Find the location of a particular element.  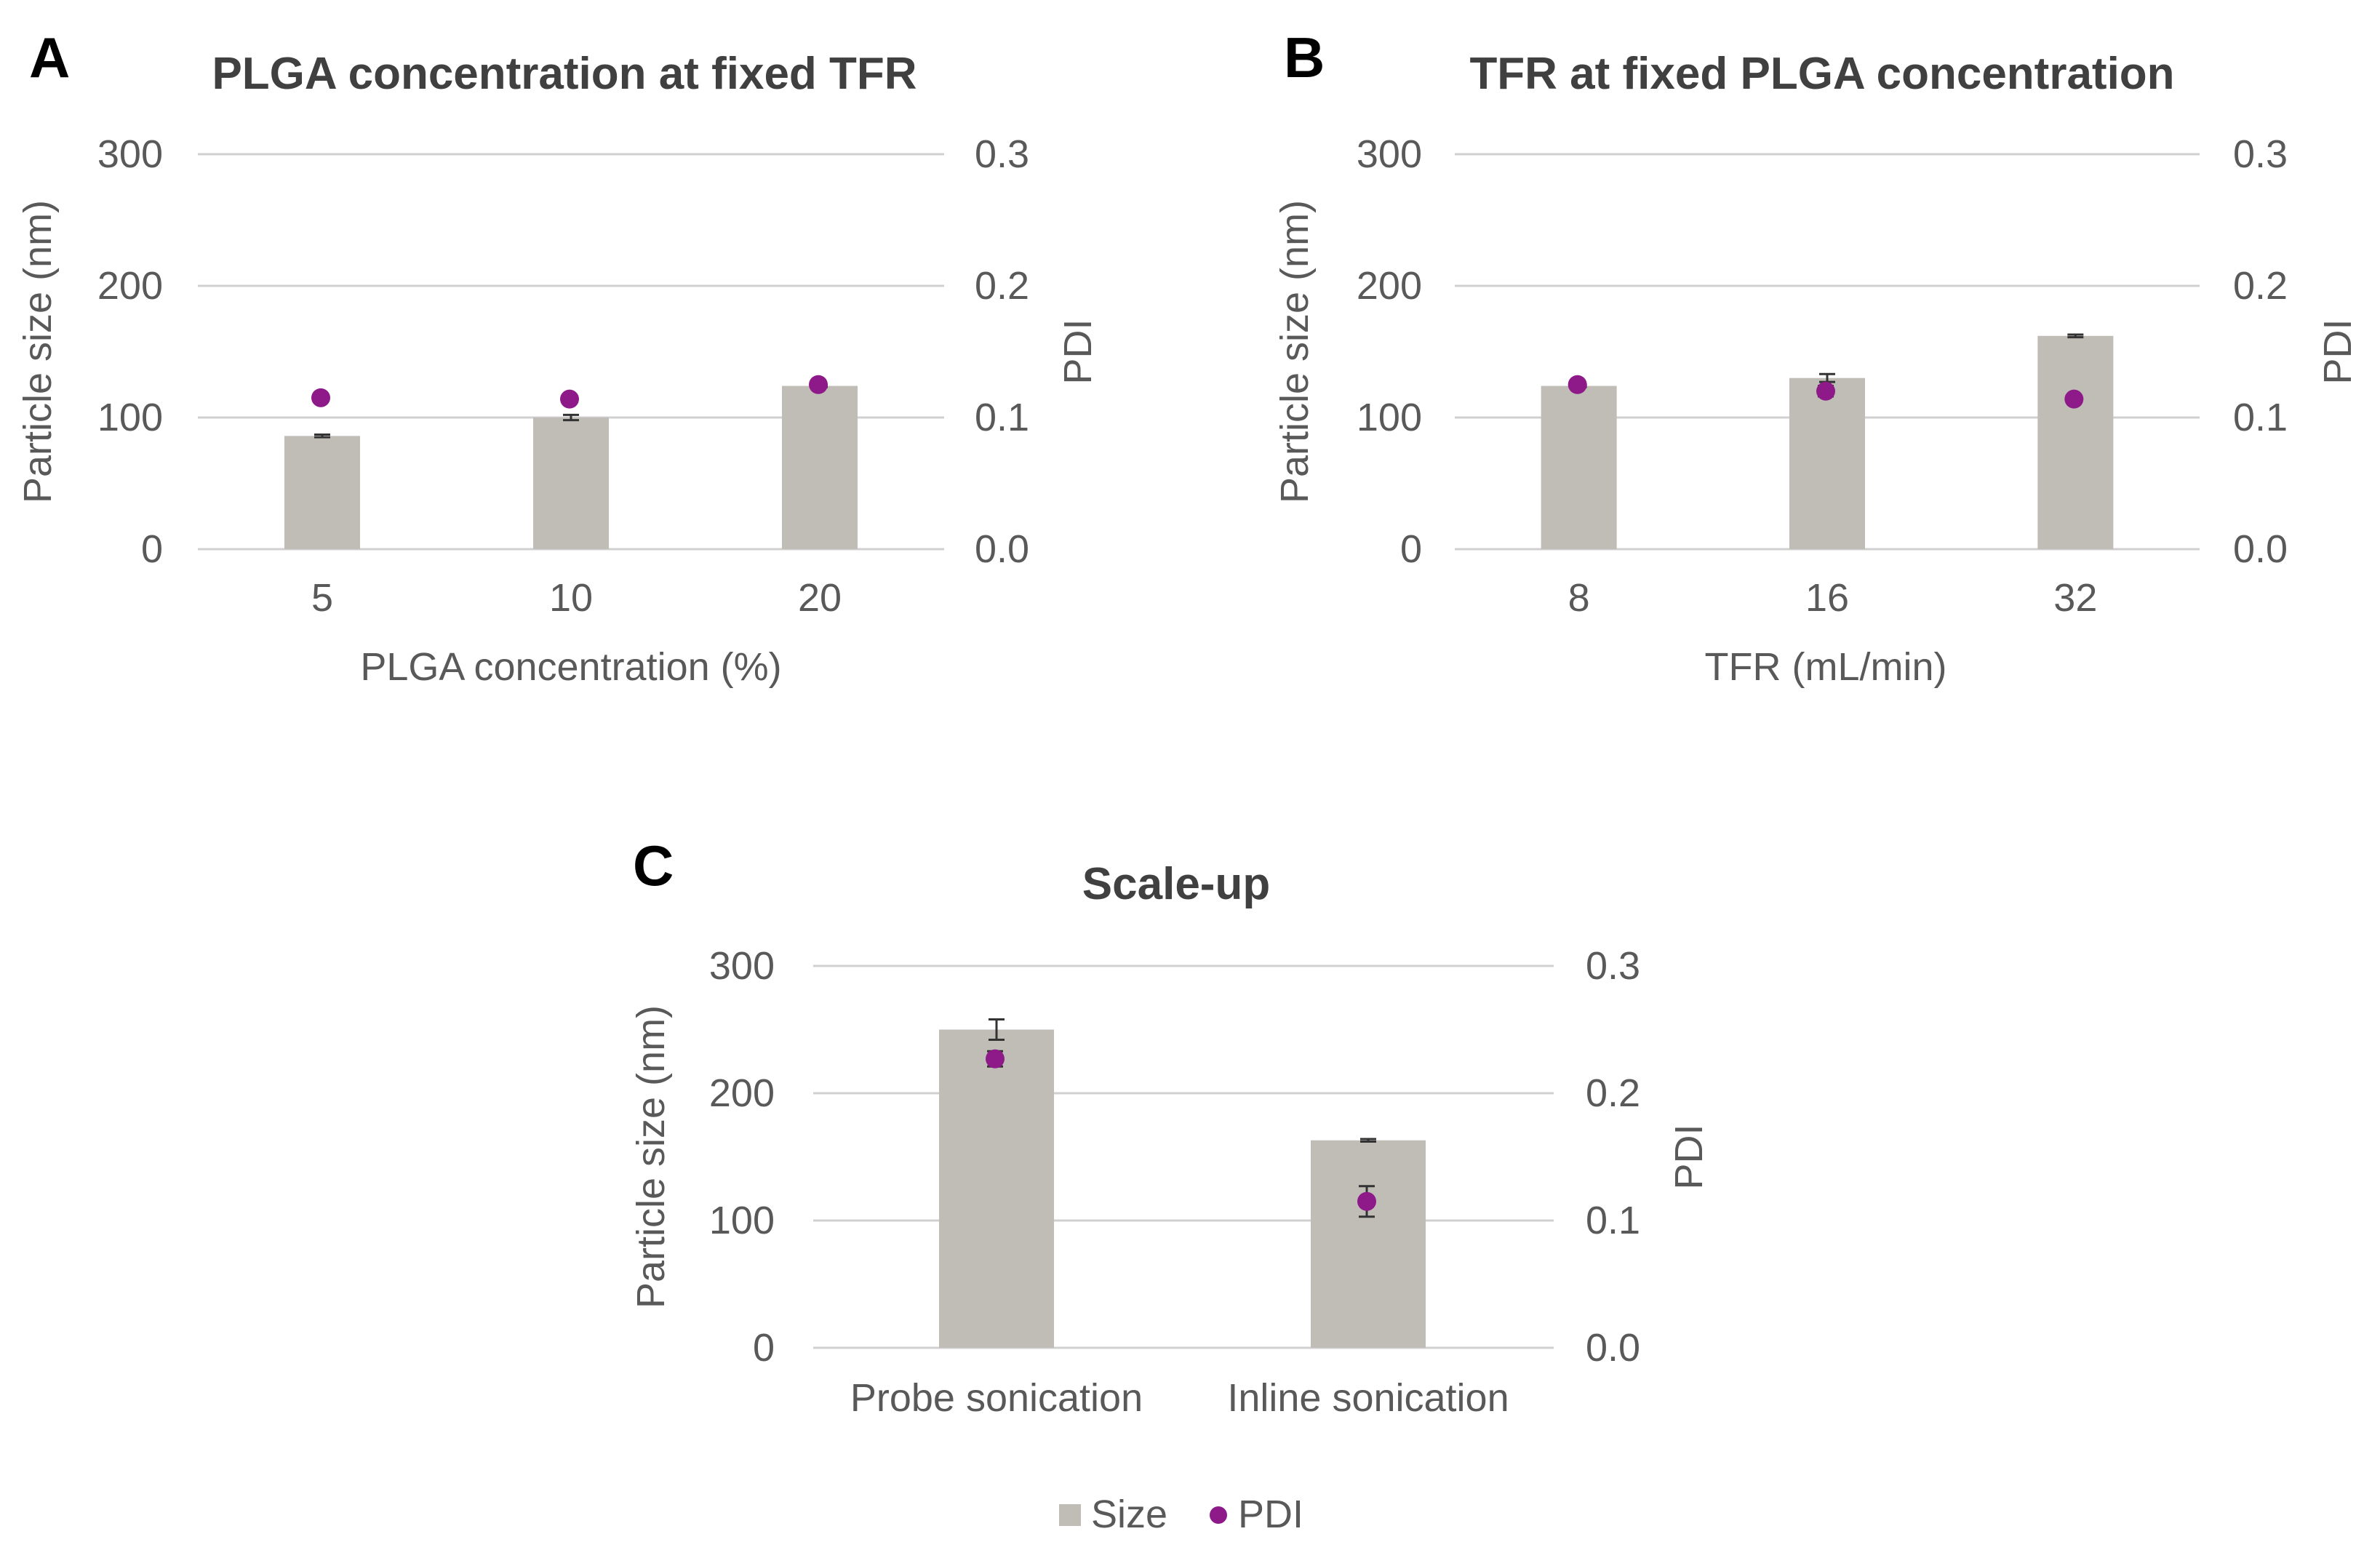

chart-b-panel-label: B is located at coordinates (1304, 57).